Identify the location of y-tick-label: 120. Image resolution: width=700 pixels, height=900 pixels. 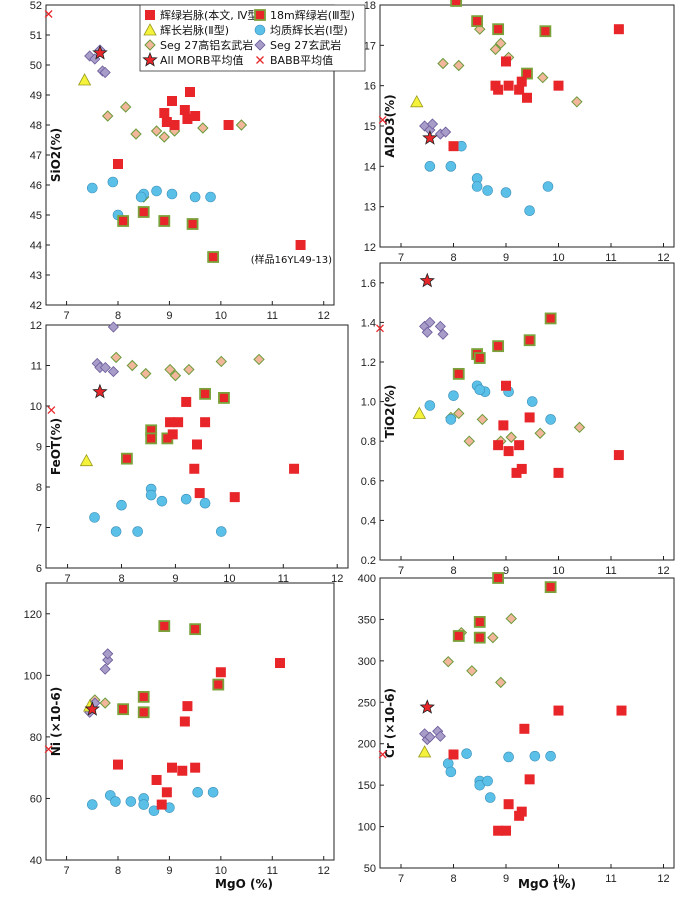
(33, 615).